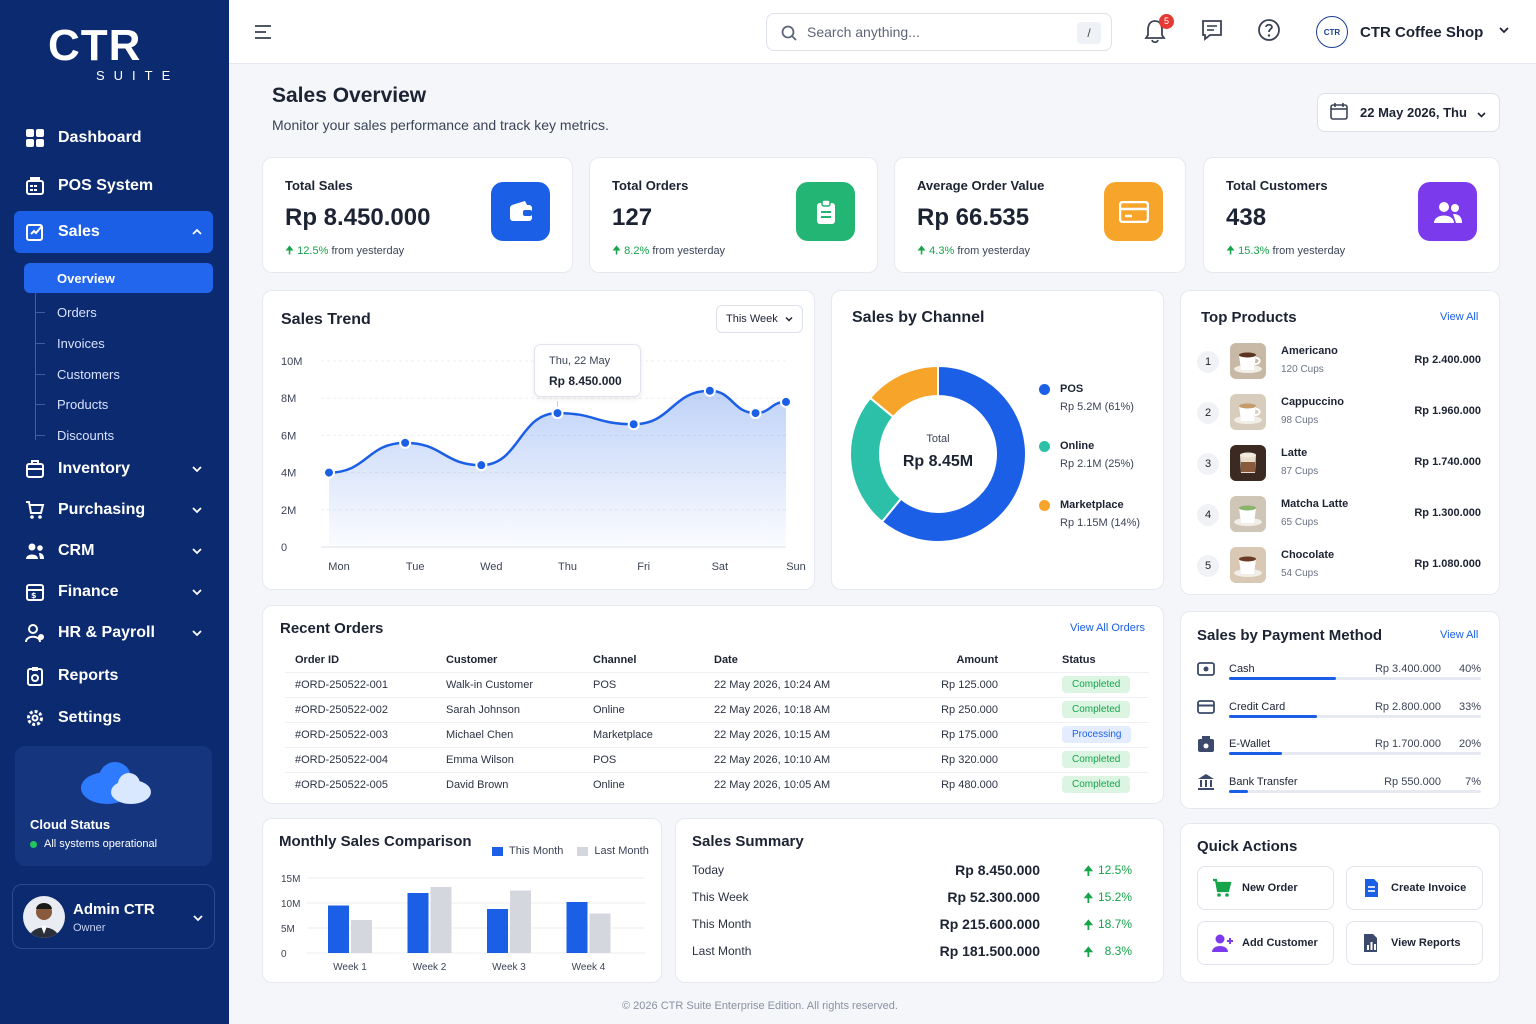 The height and width of the screenshot is (1024, 1536). Describe the element at coordinates (76, 550) in the screenshot. I see `sidebar-item-label: CRM` at that location.